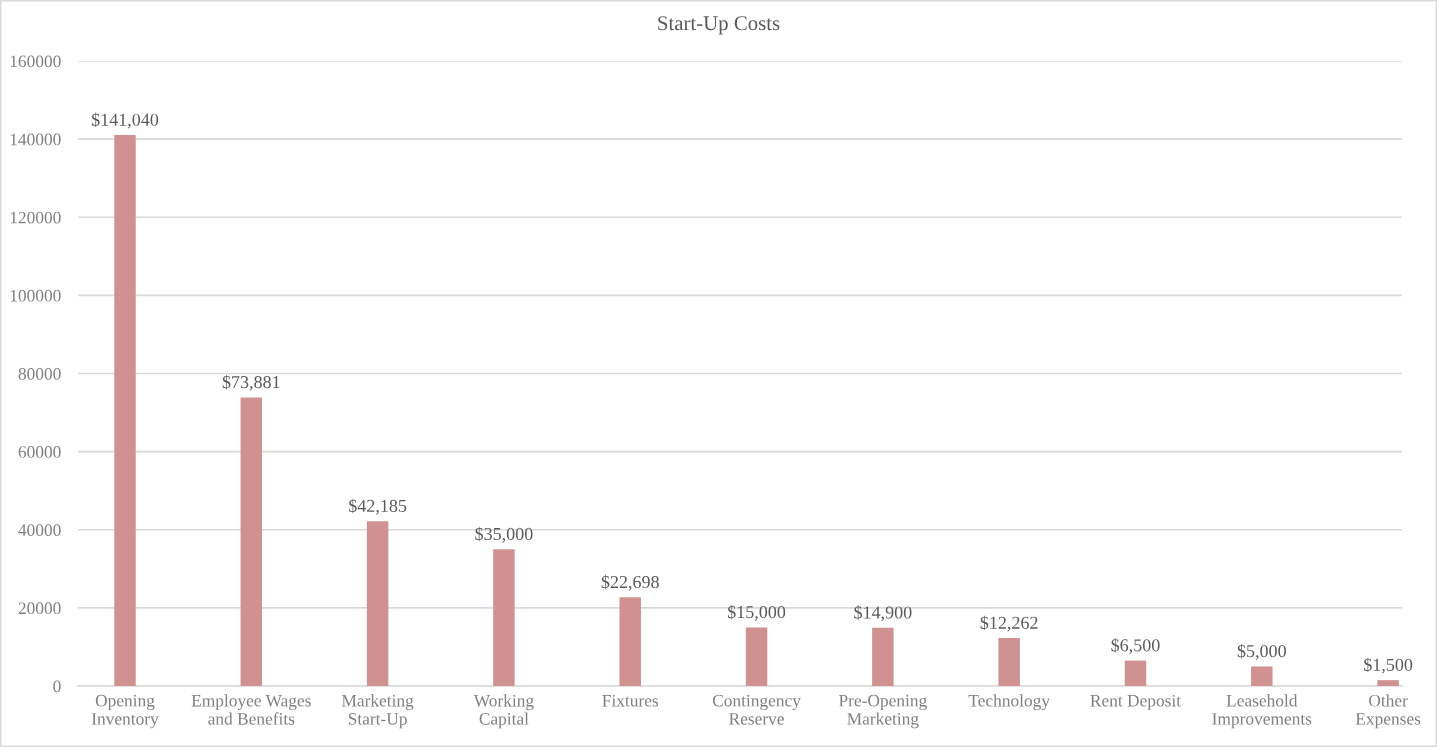  I want to click on data-label: $42,185, so click(378, 506).